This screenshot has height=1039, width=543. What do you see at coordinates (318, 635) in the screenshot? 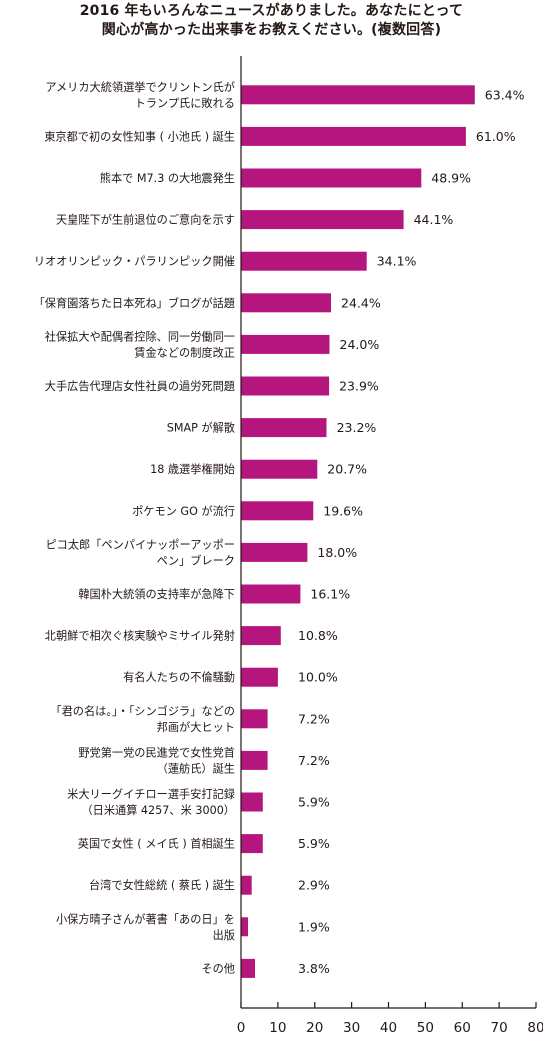
I see `value-label: 10.8%` at bounding box center [318, 635].